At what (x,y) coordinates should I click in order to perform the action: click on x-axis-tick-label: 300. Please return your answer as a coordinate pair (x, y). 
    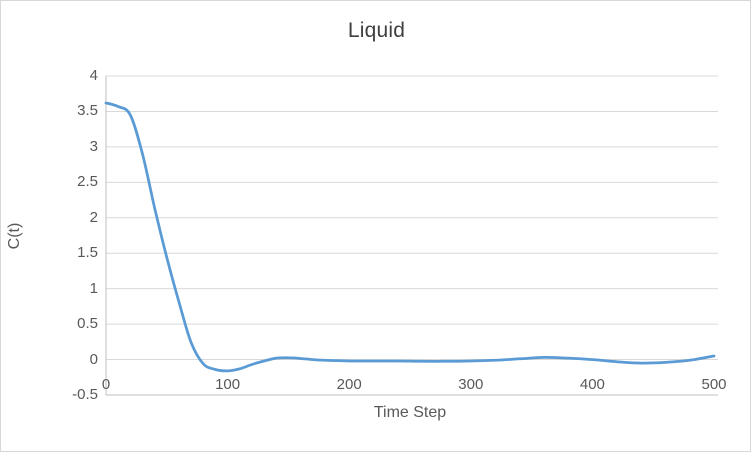
    Looking at the image, I should click on (471, 384).